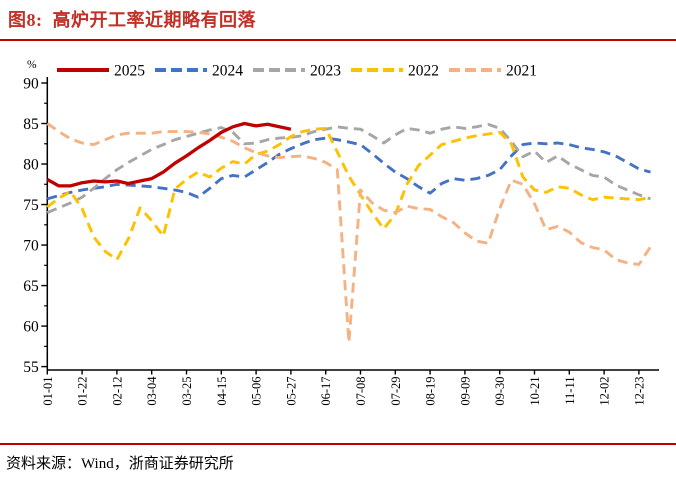 This screenshot has height=484, width=676. What do you see at coordinates (570, 391) in the screenshot?
I see `x-tick-label: 11-11` at bounding box center [570, 391].